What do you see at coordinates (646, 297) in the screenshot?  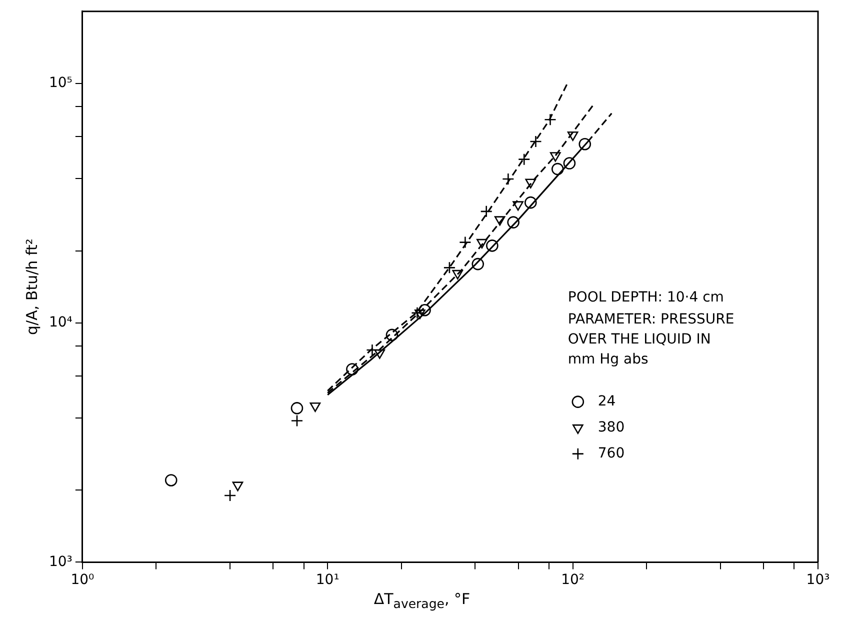 I see `annotation: POOL DEPTH: 10·4 cm` at bounding box center [646, 297].